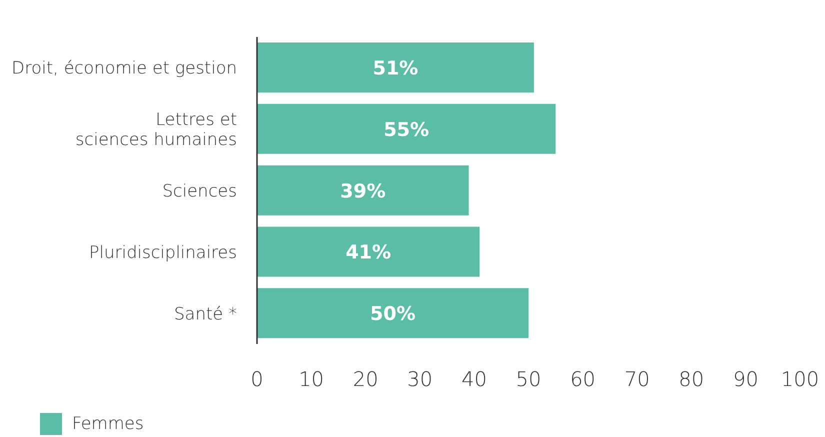  Describe the element at coordinates (199, 192) in the screenshot. I see `y-tick-label: Sciences` at that location.